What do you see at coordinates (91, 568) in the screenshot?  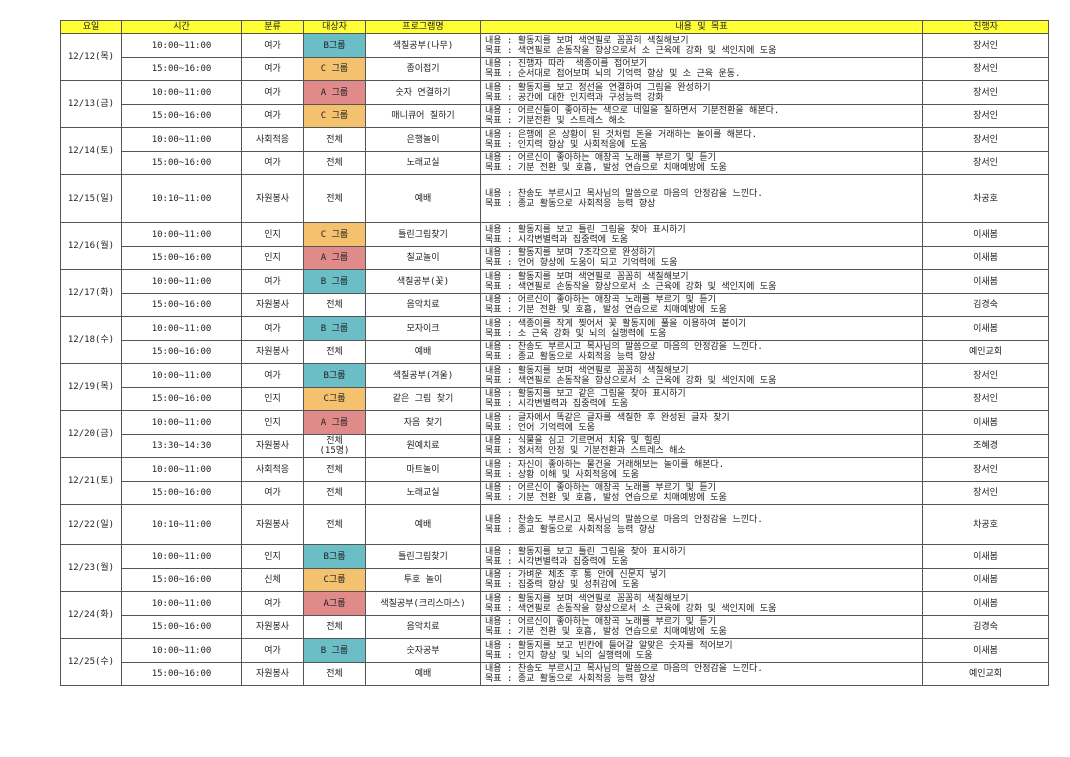 I see `day-cell: 12/23(월)` at bounding box center [91, 568].